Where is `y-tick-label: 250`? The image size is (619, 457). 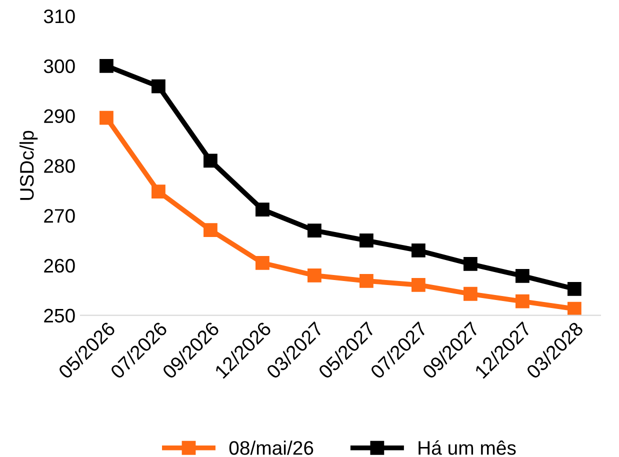 y-tick-label: 250 is located at coordinates (59, 315).